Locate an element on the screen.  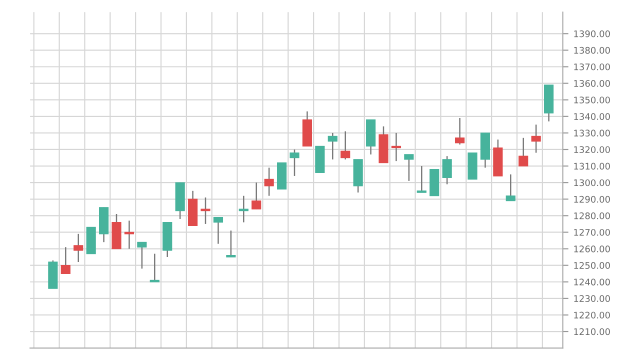
y-tick-label: 1250.00 is located at coordinates (592, 265).